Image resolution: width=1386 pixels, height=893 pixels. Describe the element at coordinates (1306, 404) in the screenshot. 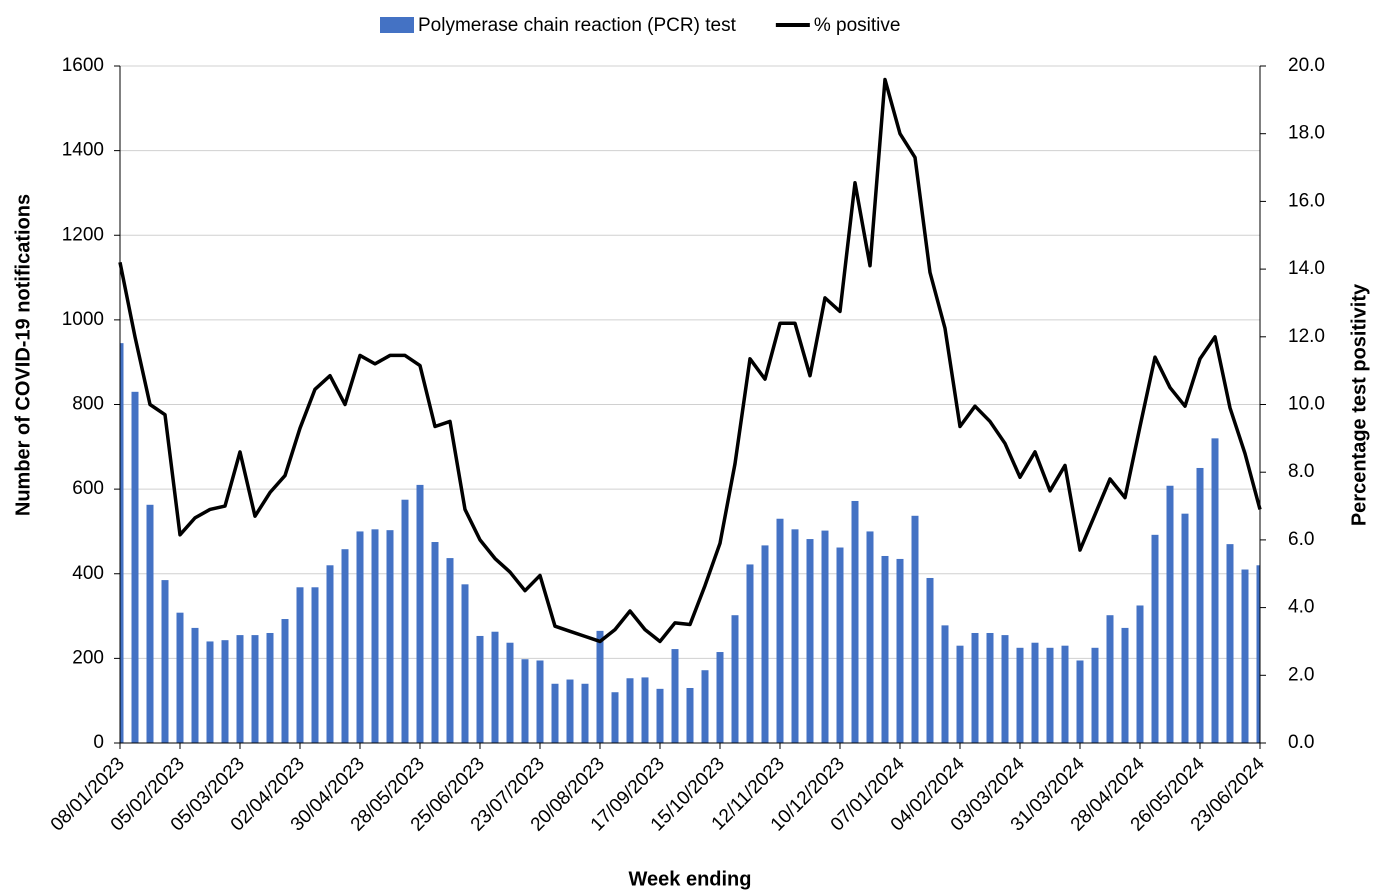

I see `y2-tick-label: 10.0` at that location.